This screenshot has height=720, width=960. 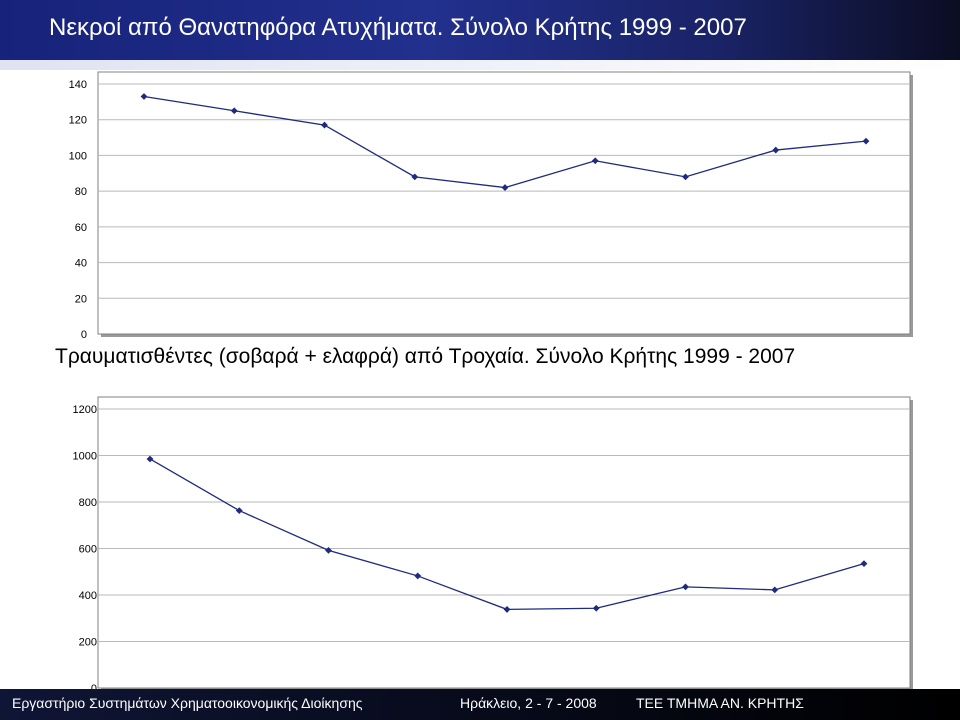 I want to click on header-band, so click(x=480, y=65).